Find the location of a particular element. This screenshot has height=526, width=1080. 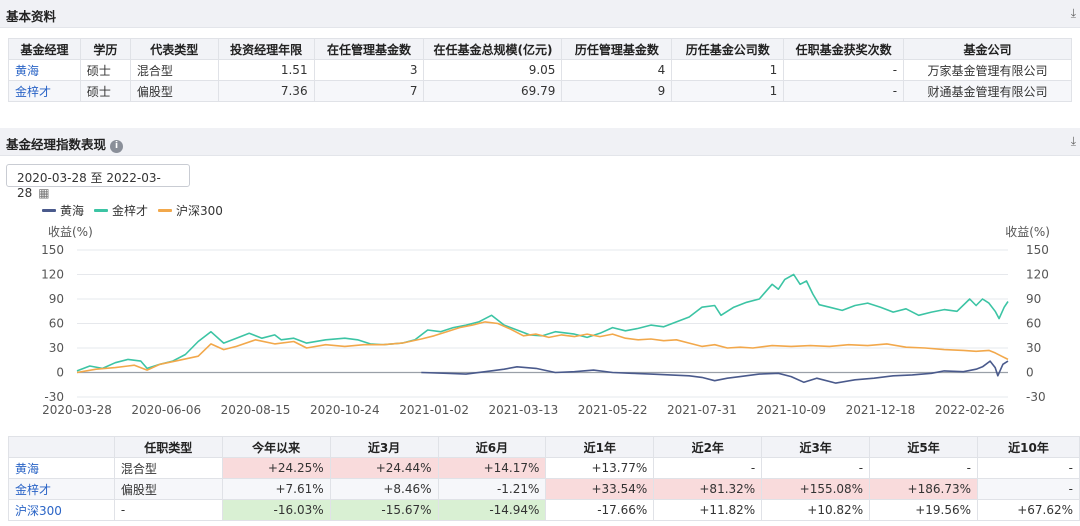

table-cell: +155.08% is located at coordinates (816, 489).